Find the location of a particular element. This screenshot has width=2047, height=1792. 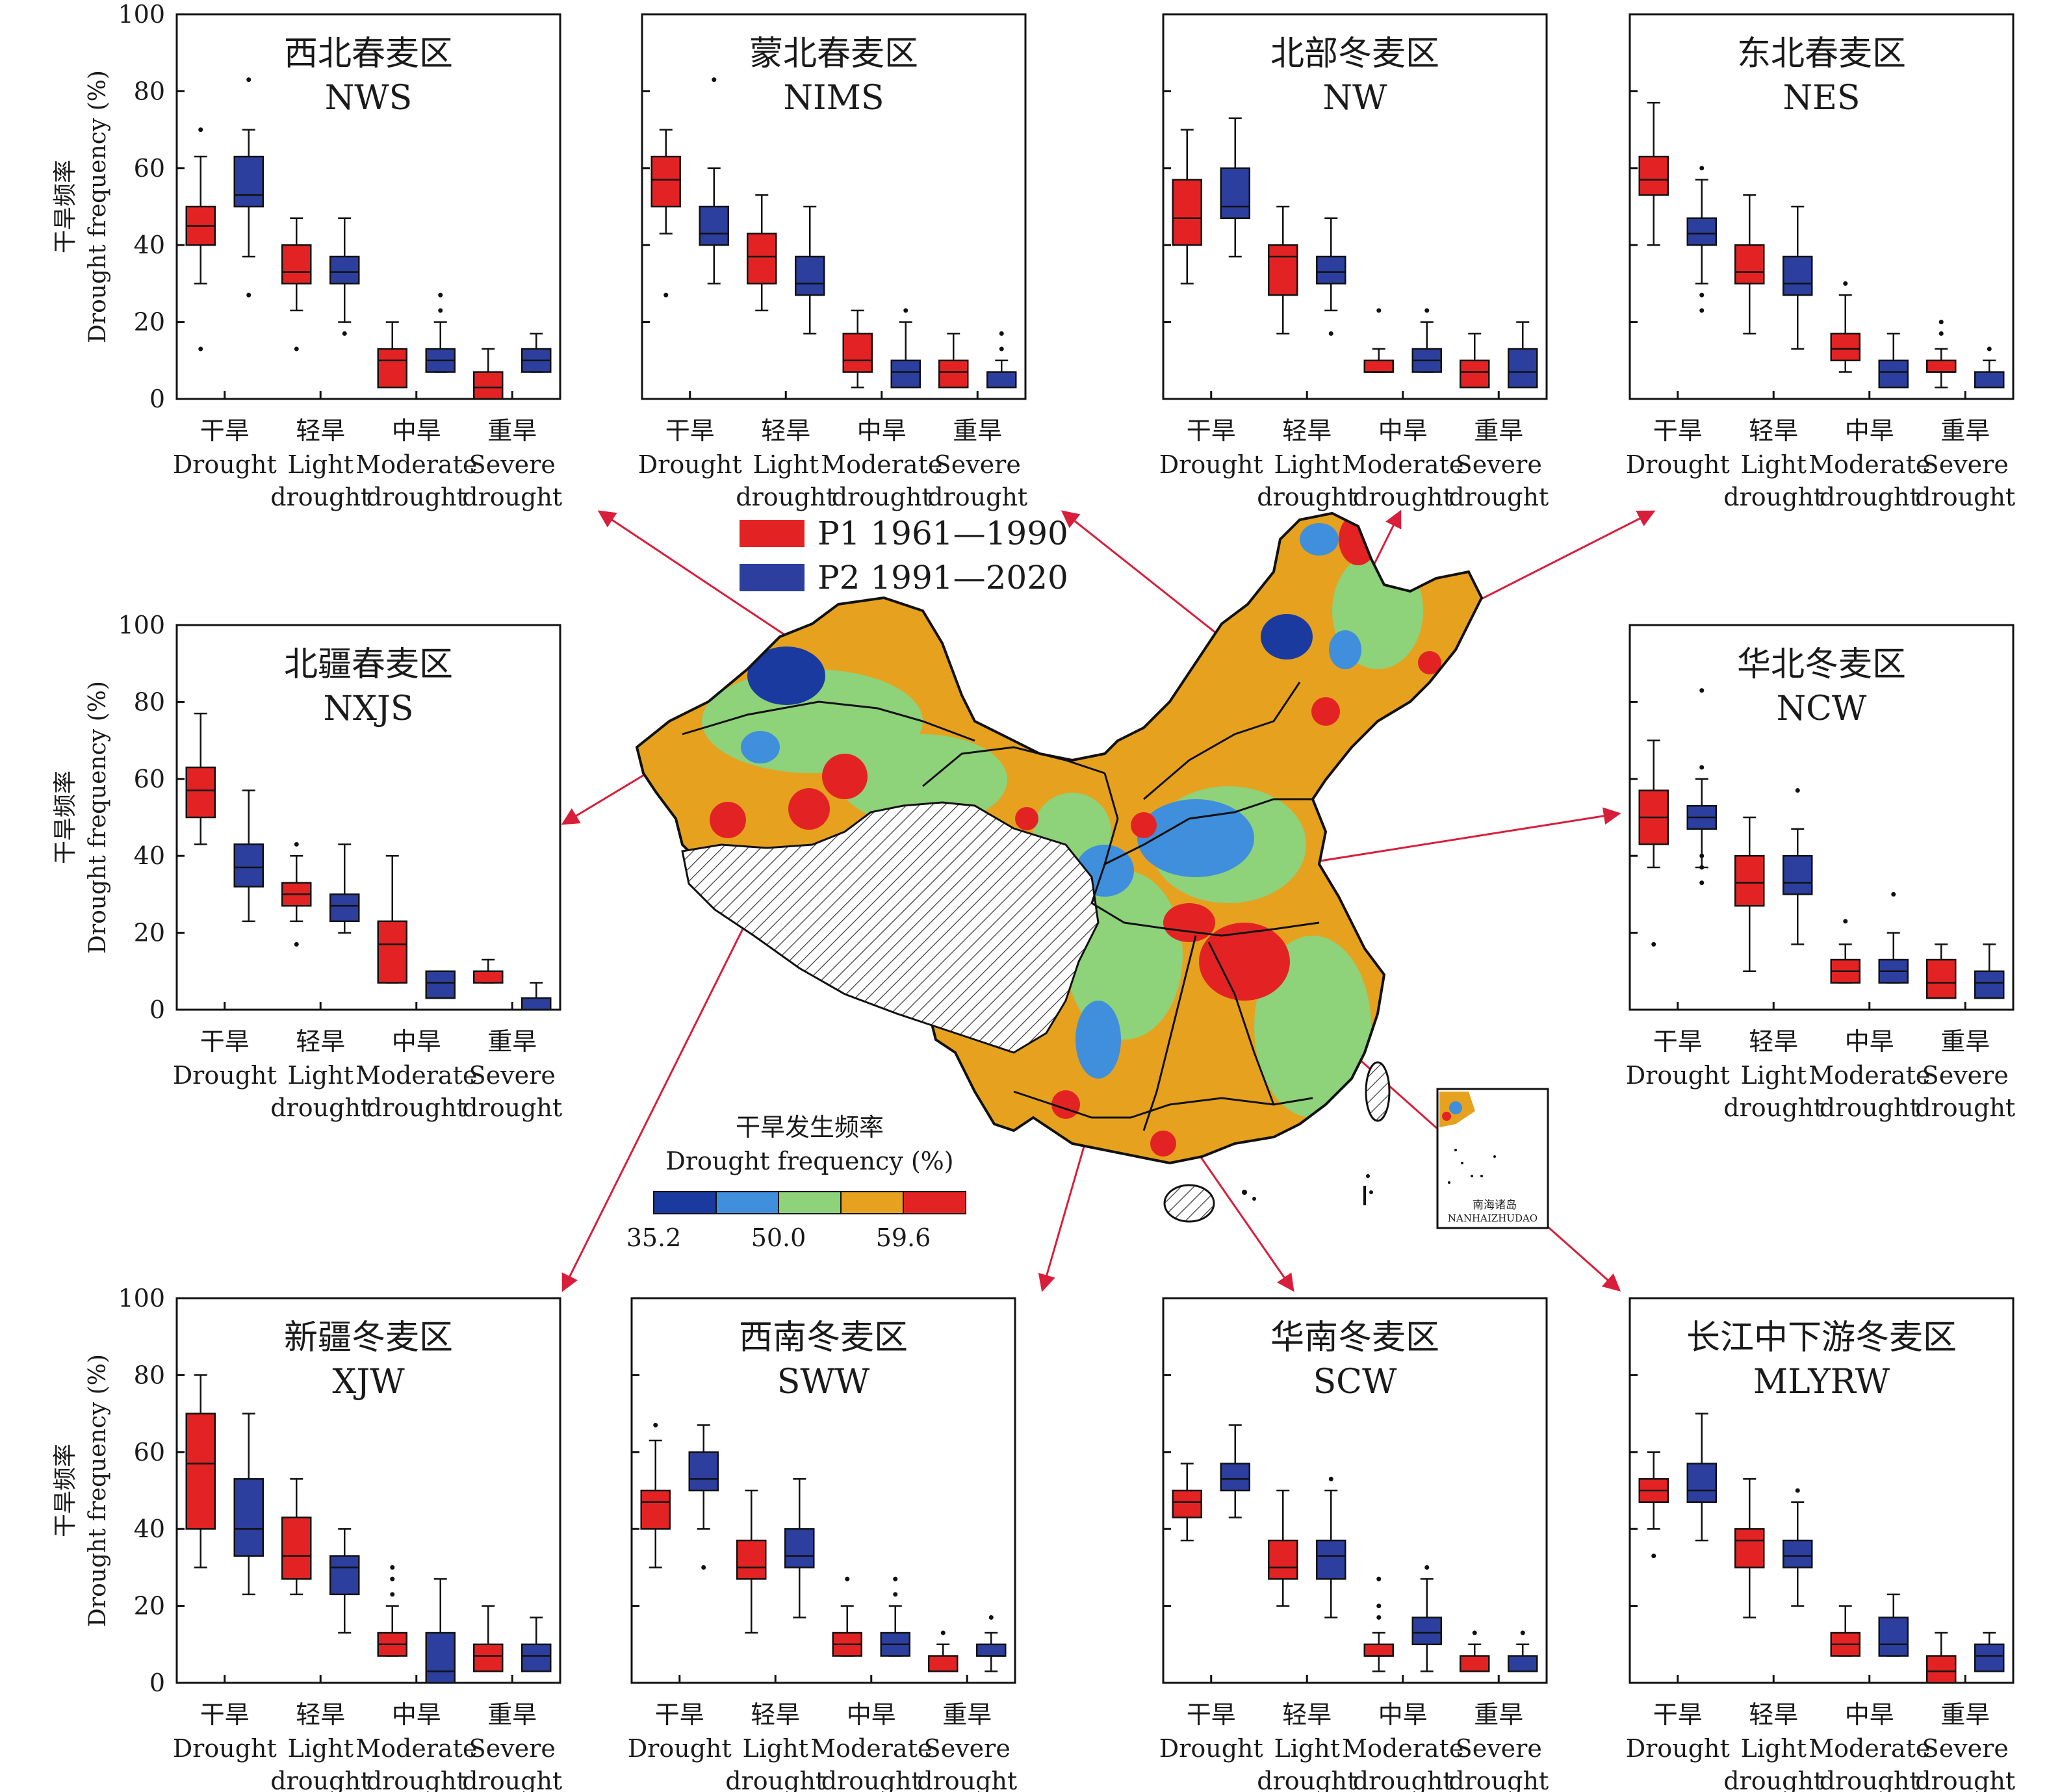

category-label-en: Light is located at coordinates (1307, 1748).